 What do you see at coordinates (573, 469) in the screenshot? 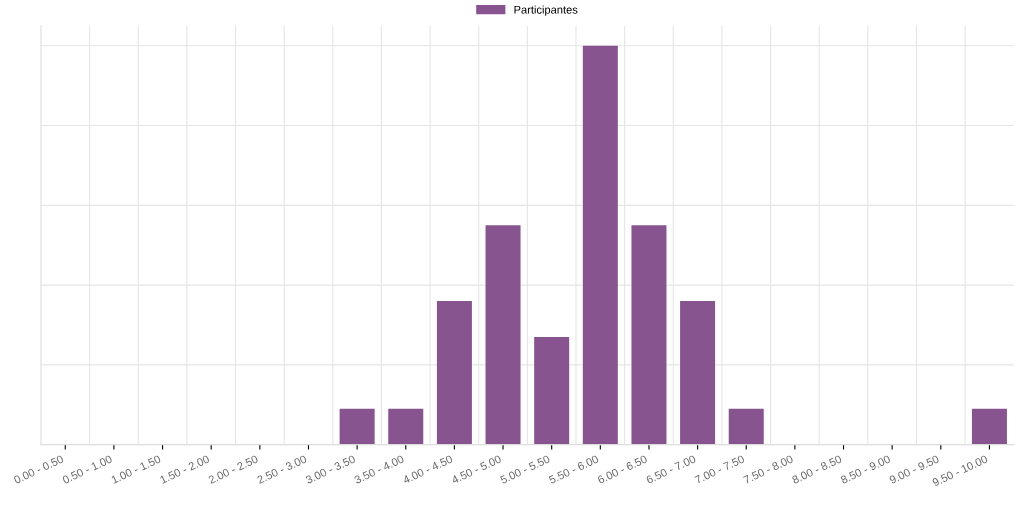
I see `x-tick-label: 5.50 - 6.00` at bounding box center [573, 469].